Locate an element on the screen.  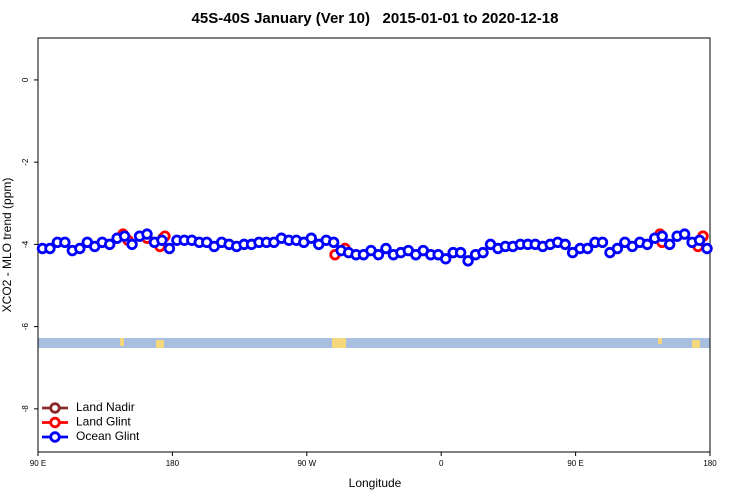
y-tick-label: -2 is located at coordinates (25, 162).